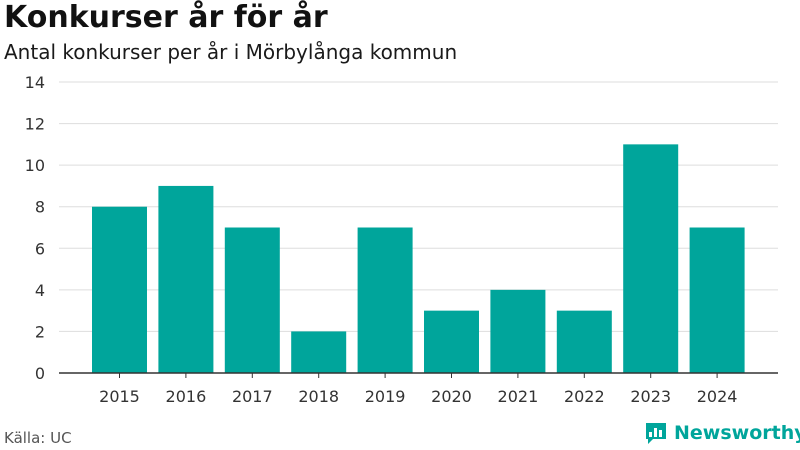 The height and width of the screenshot is (450, 800). Describe the element at coordinates (656, 433) in the screenshot. I see `bar-chart-speech-bubble-icon` at that location.